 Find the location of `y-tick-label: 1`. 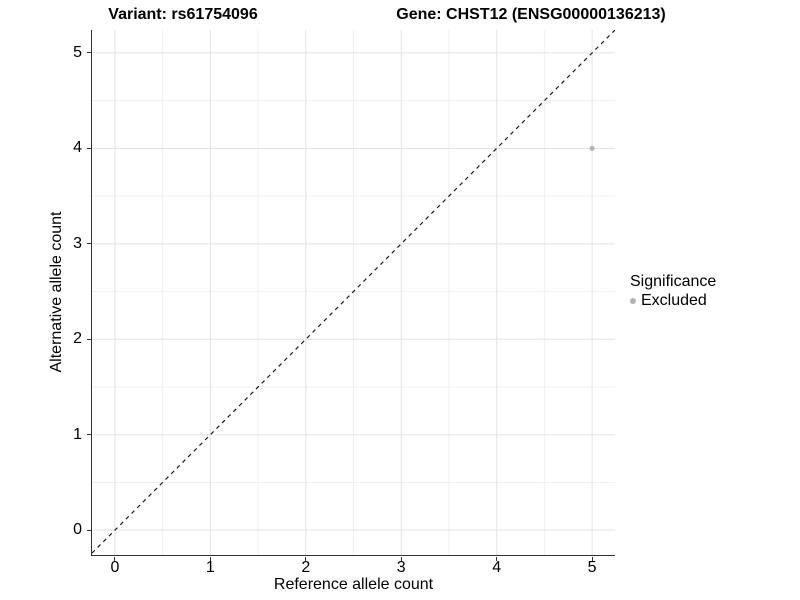

y-tick-label: 1 is located at coordinates (77, 434).